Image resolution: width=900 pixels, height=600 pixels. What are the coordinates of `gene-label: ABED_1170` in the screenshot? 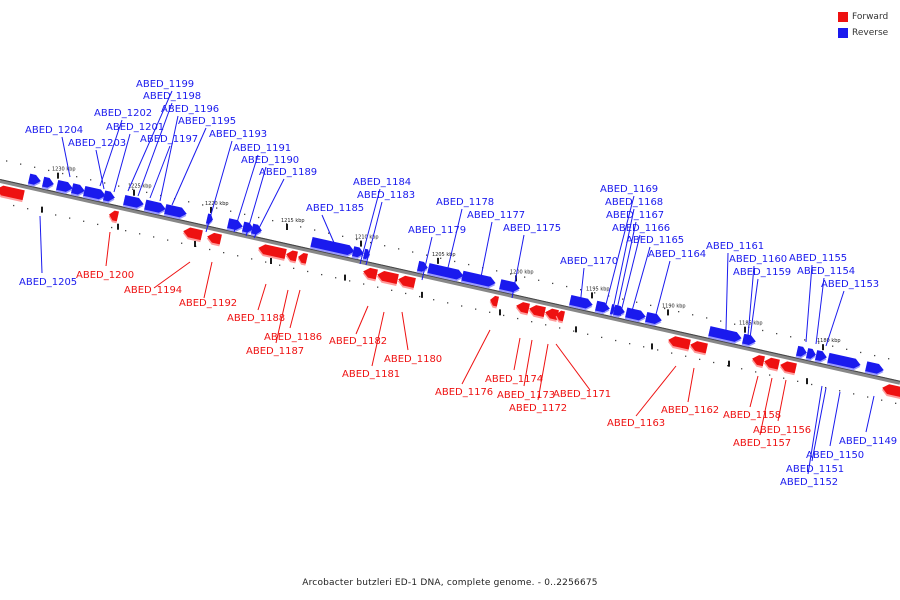 It's located at (589, 261).